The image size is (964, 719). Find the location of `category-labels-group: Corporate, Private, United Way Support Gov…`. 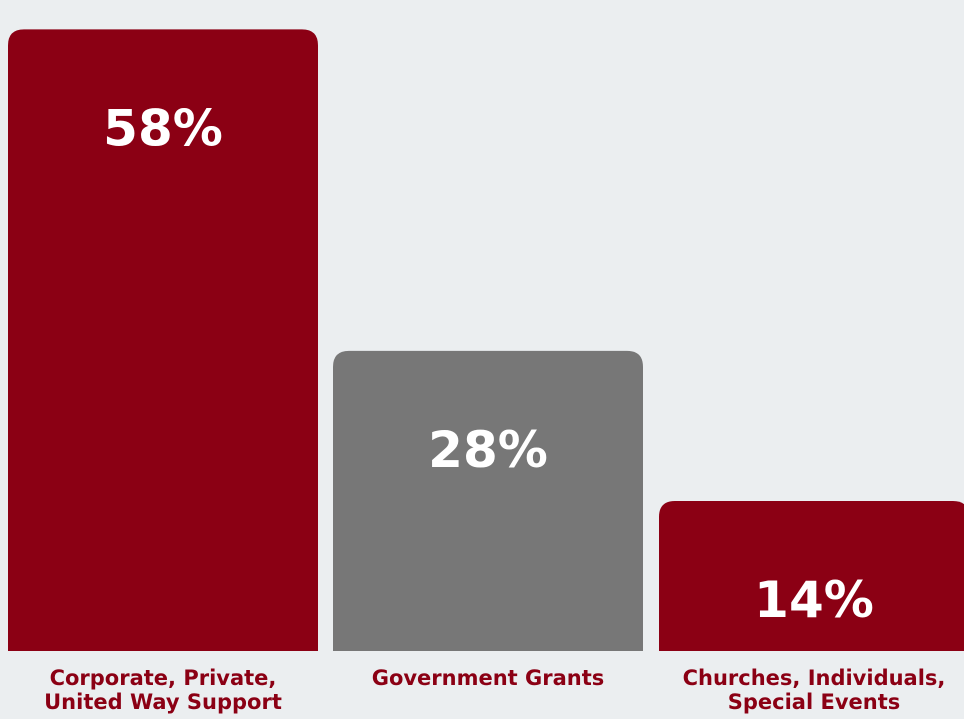

category-labels-group: Corporate, Private, United Way Support Gov… is located at coordinates (494, 690).